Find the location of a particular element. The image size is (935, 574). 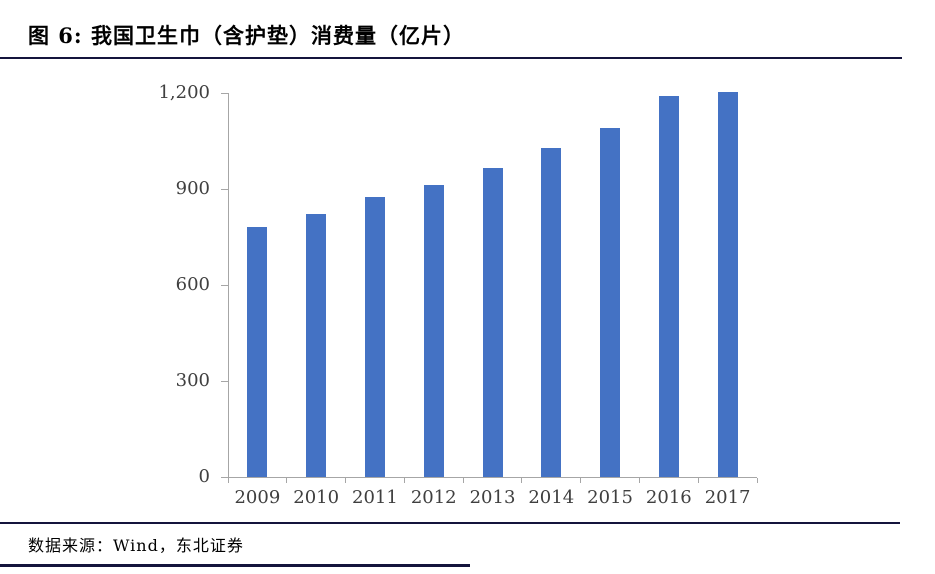

y-axis-tick-label: 900 is located at coordinates (192, 188).